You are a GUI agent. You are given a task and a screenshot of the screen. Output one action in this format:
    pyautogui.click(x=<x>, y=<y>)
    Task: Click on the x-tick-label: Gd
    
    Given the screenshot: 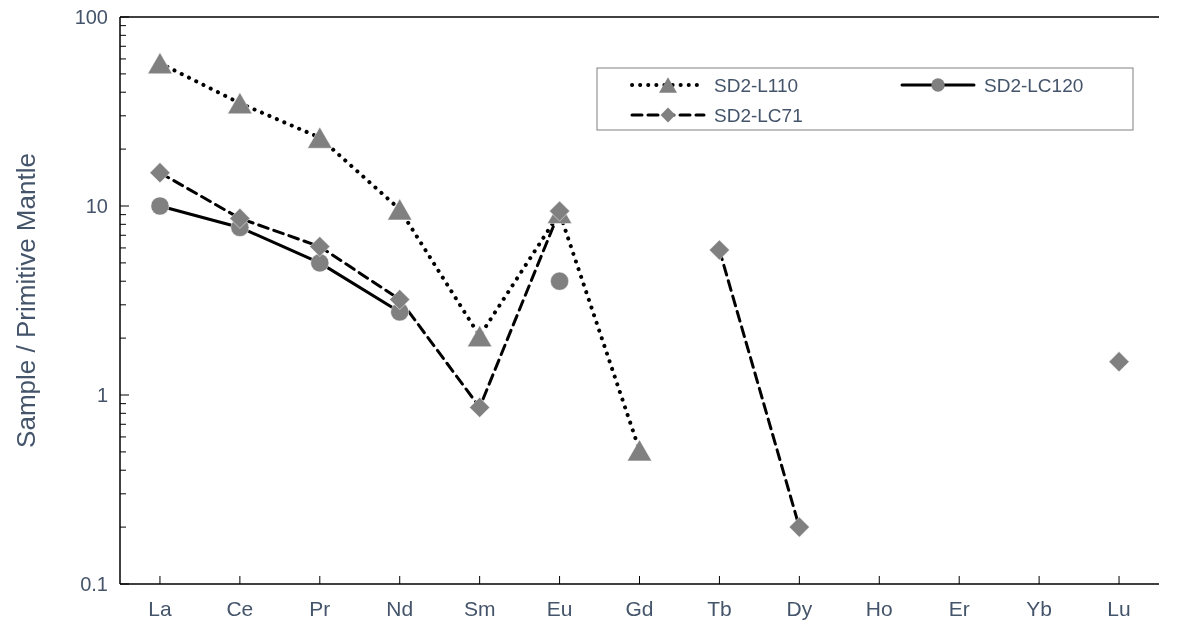 What is the action you would take?
    pyautogui.click(x=639, y=608)
    